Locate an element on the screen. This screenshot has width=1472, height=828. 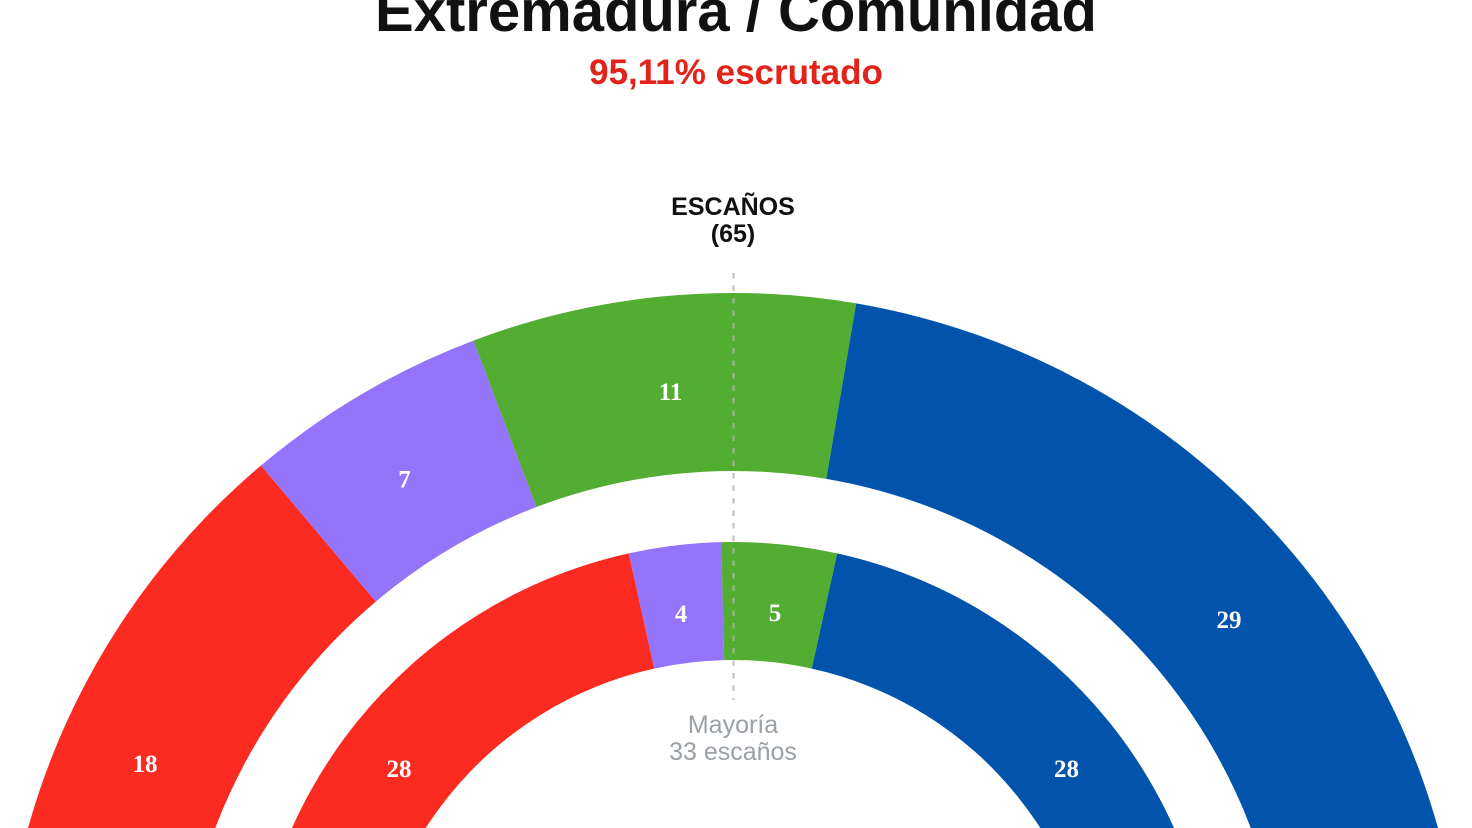
svg-text: 11 is located at coordinates (671, 392).